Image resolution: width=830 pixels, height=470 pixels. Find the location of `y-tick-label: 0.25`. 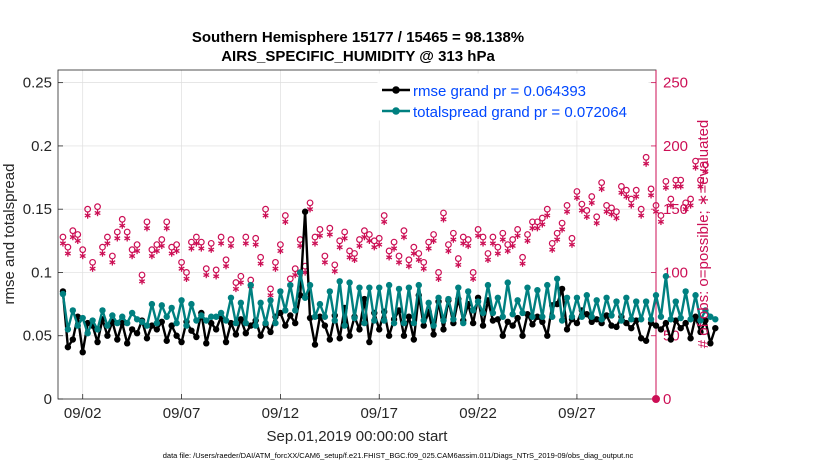

y-tick-label: 0.25 is located at coordinates (37, 83).